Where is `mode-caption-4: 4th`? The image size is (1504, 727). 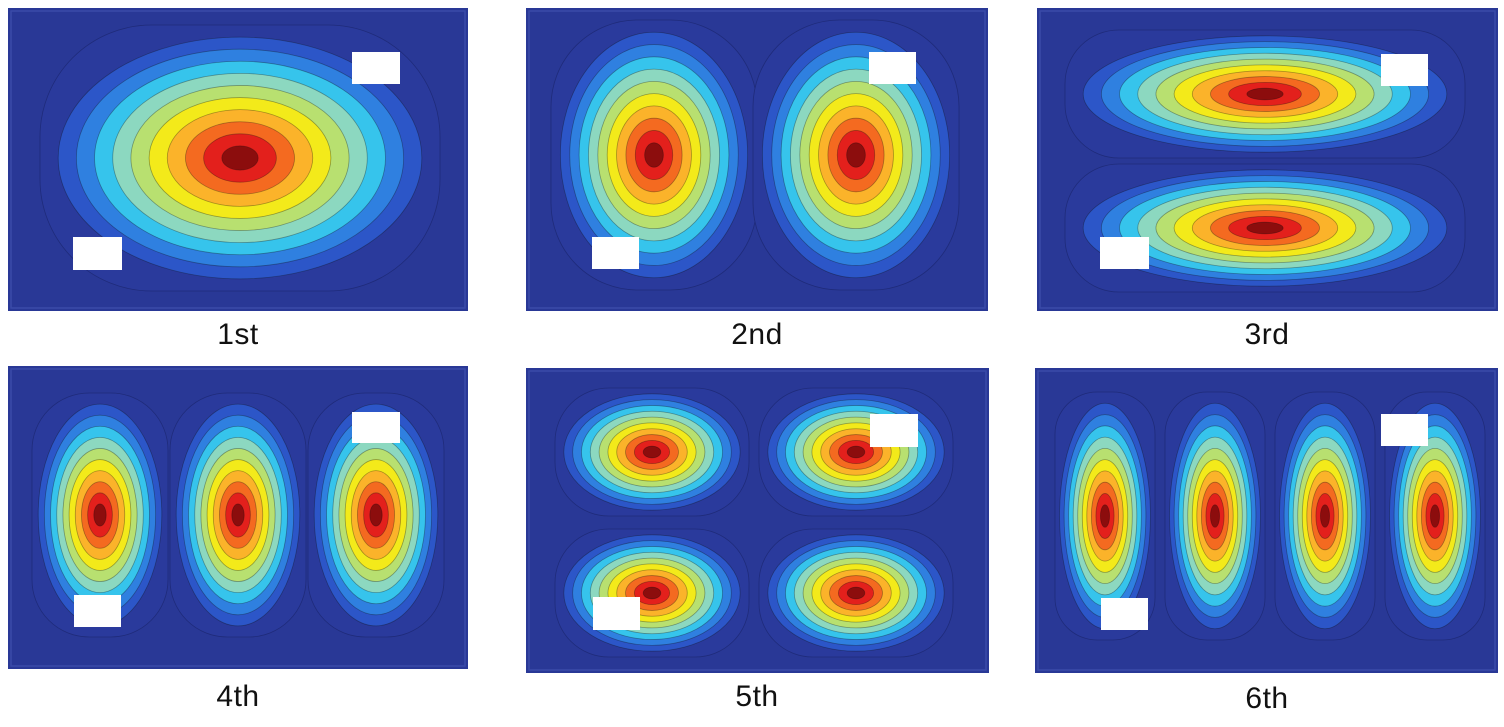
mode-caption-4: 4th is located at coordinates (238, 696).